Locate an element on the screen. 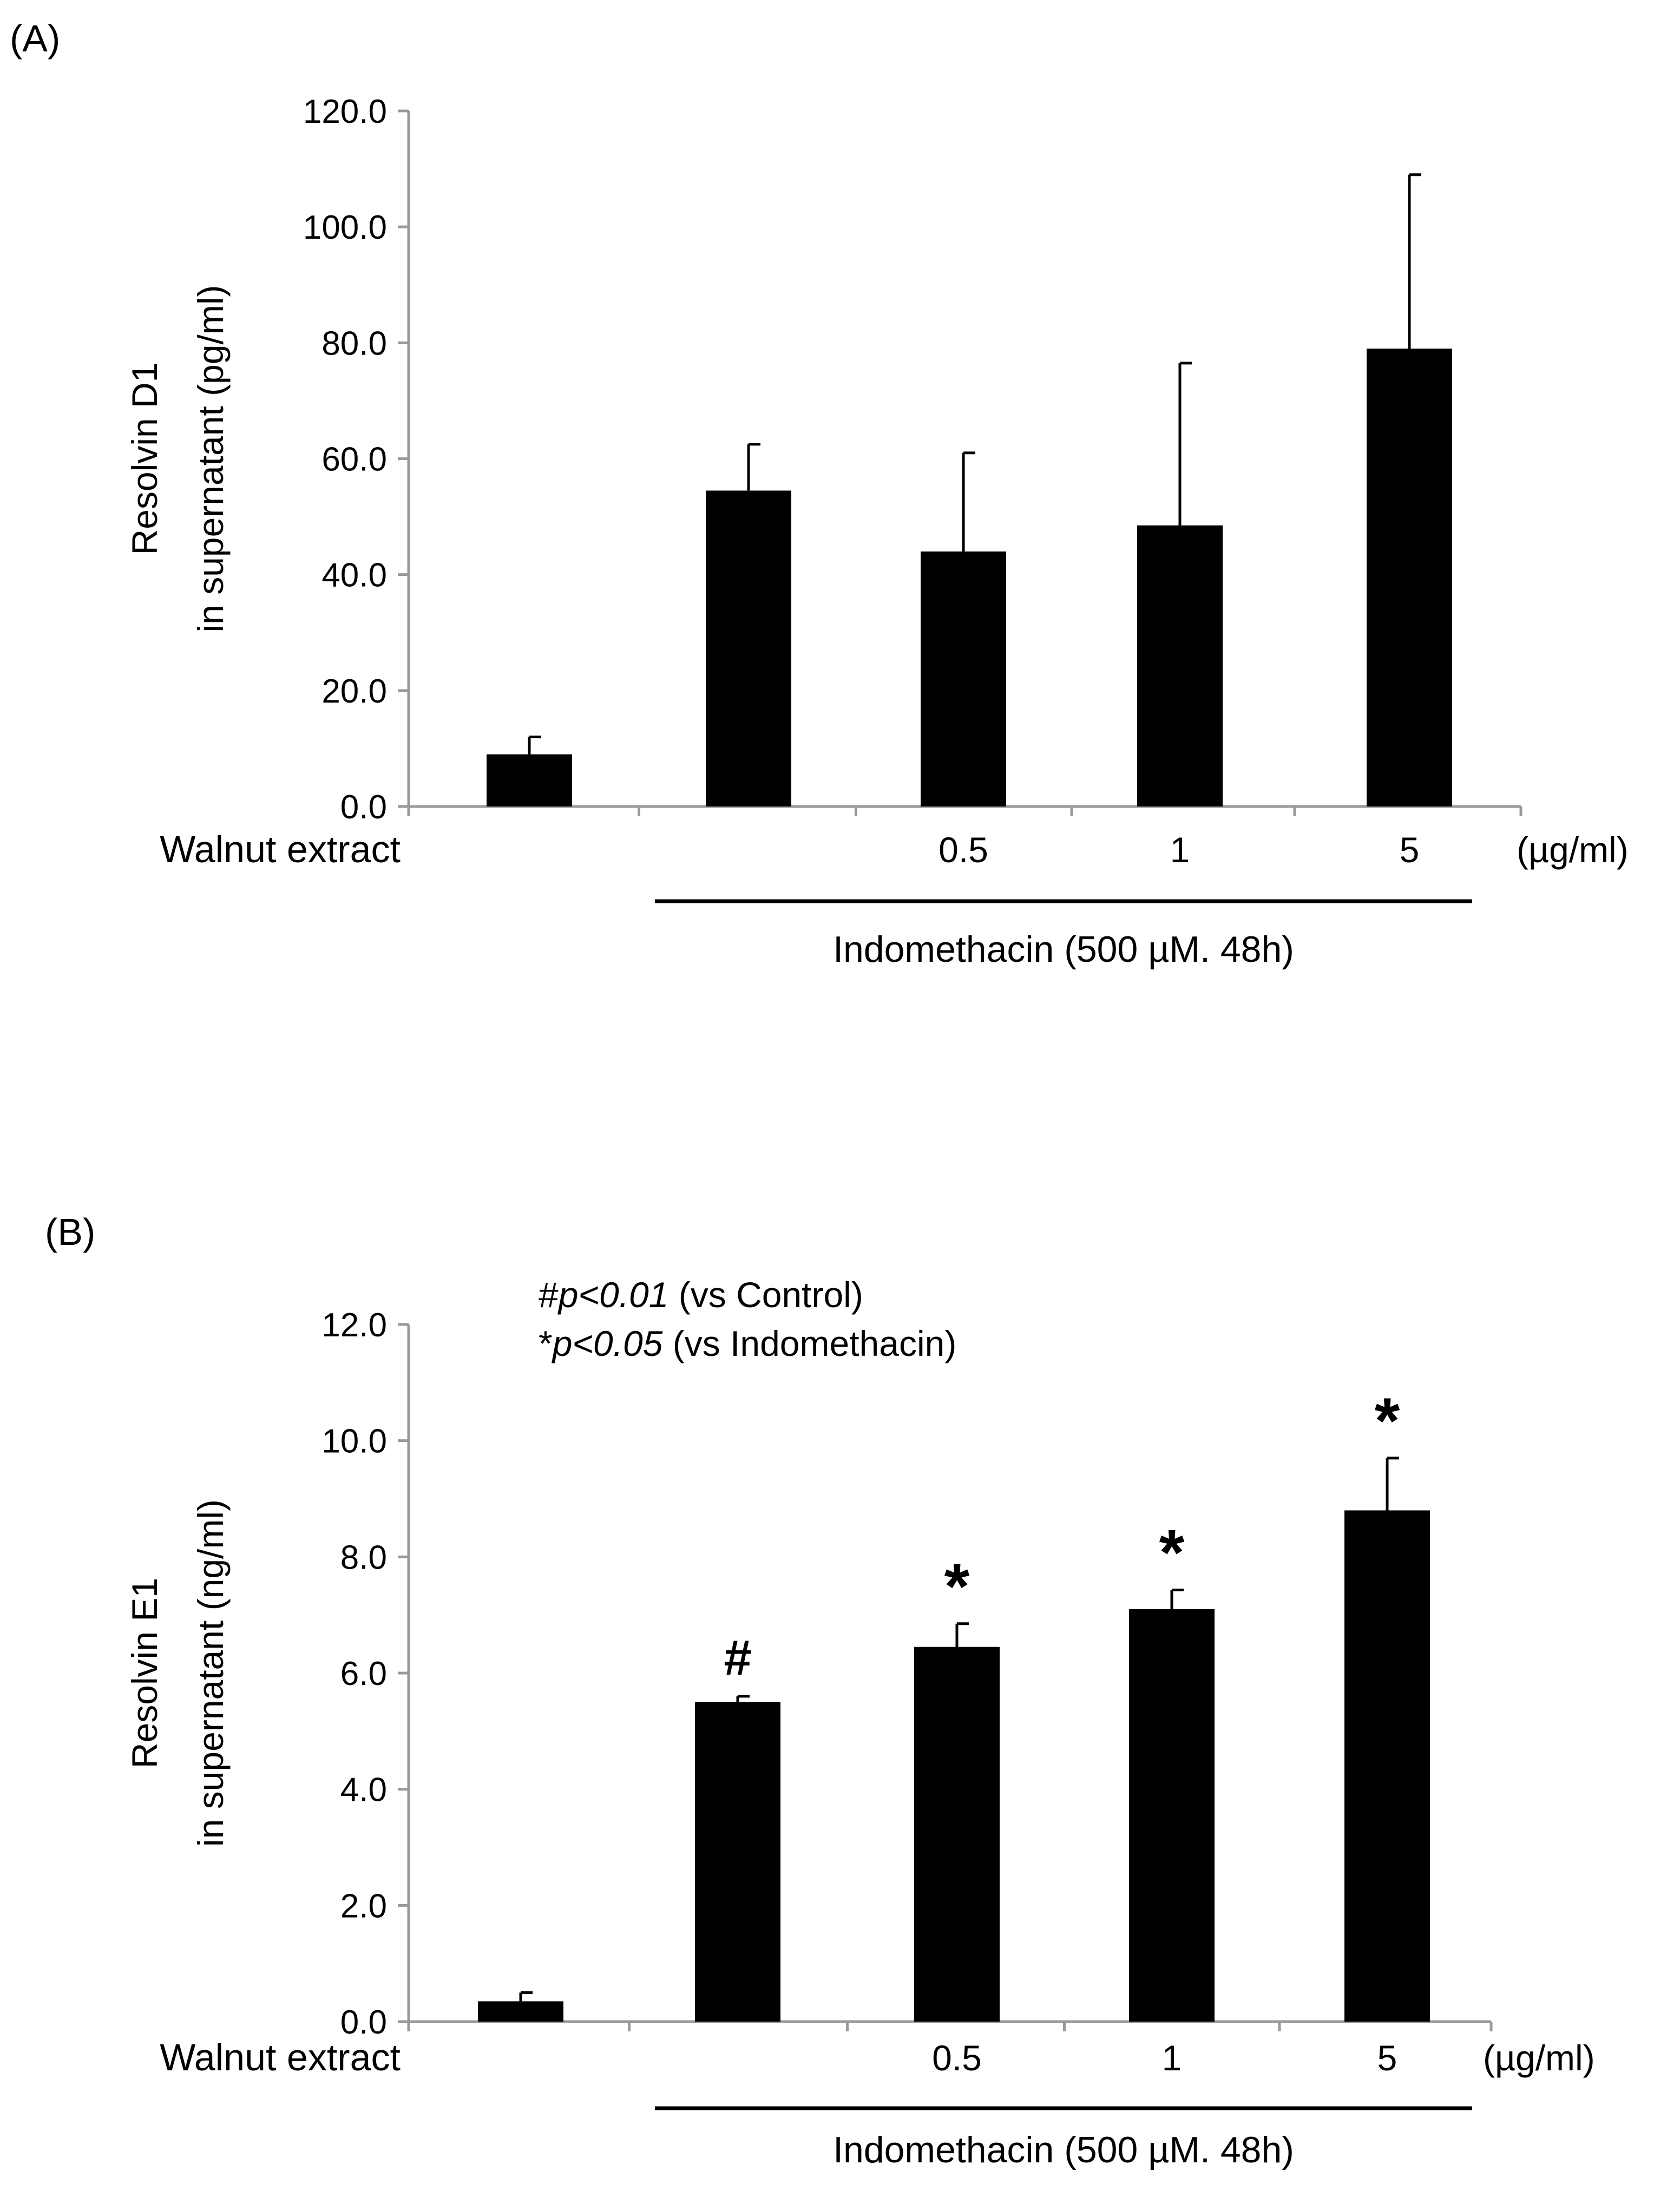  y-tick-label: 8.0 is located at coordinates (363, 1557).